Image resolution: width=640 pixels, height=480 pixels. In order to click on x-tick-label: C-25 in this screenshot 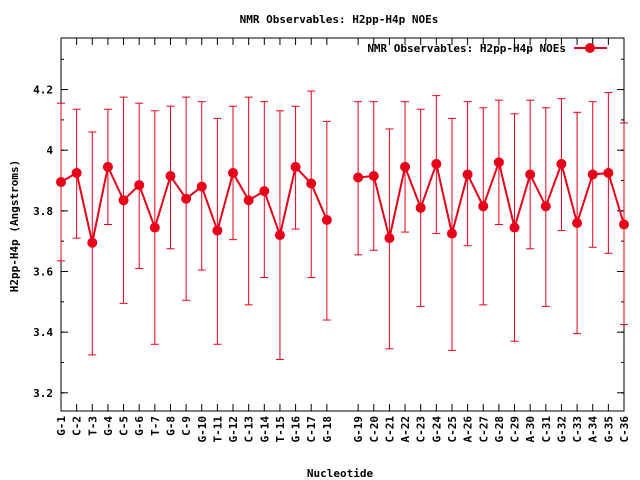, I will do `click(452, 429)`.